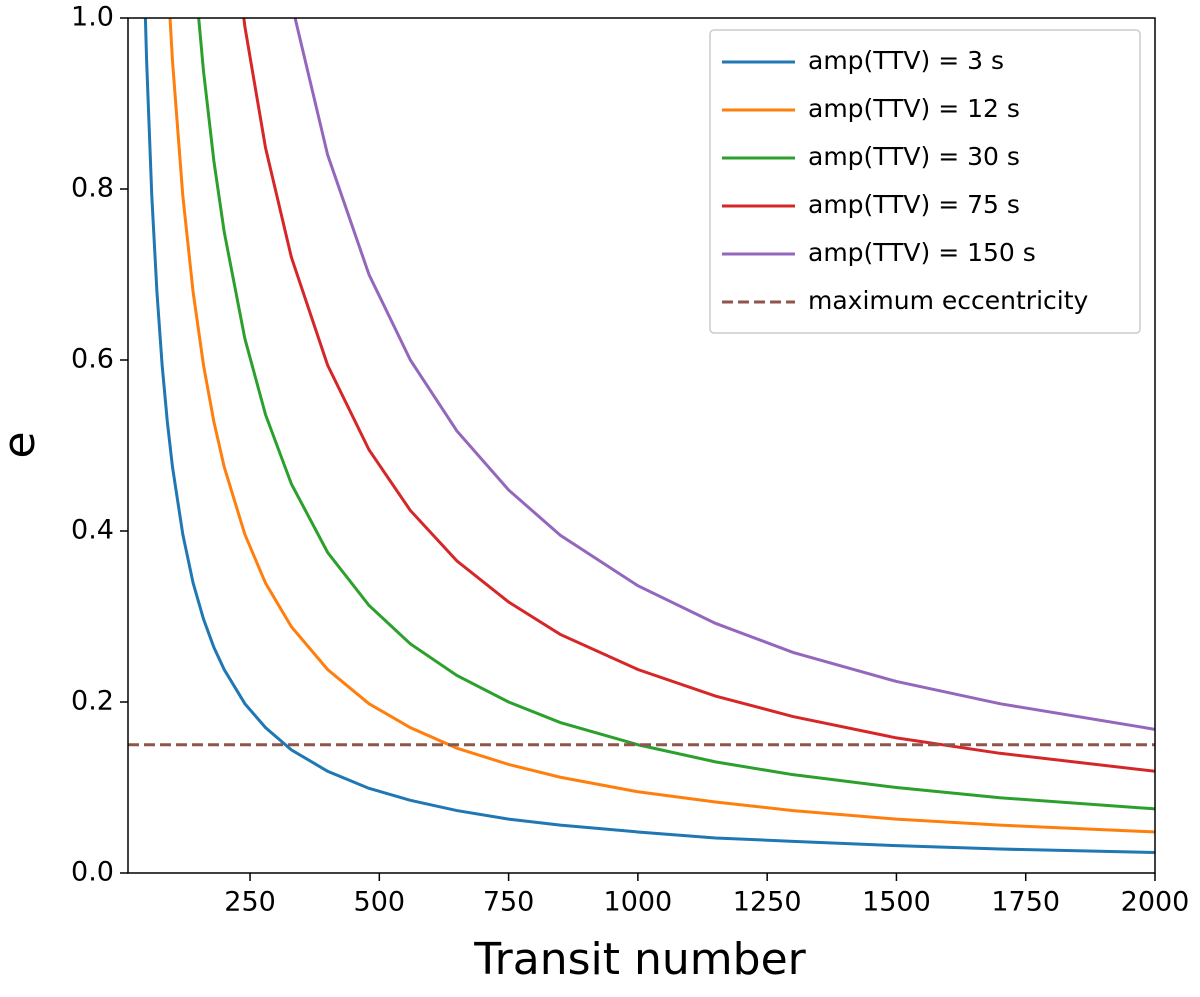 Image resolution: width=1200 pixels, height=997 pixels. I want to click on legend-label: amp(TTV) = 75 s, so click(914, 204).